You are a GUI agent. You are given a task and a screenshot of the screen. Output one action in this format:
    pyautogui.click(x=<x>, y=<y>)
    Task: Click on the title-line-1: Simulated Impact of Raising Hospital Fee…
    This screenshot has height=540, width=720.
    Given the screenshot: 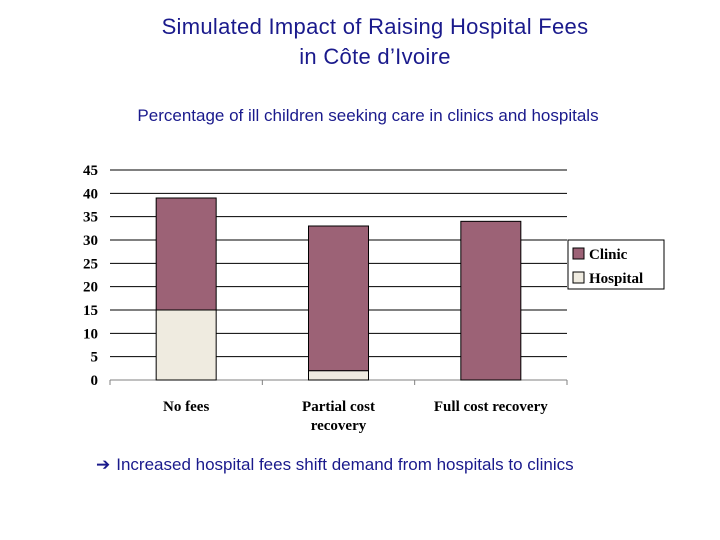 What is the action you would take?
    pyautogui.click(x=375, y=26)
    